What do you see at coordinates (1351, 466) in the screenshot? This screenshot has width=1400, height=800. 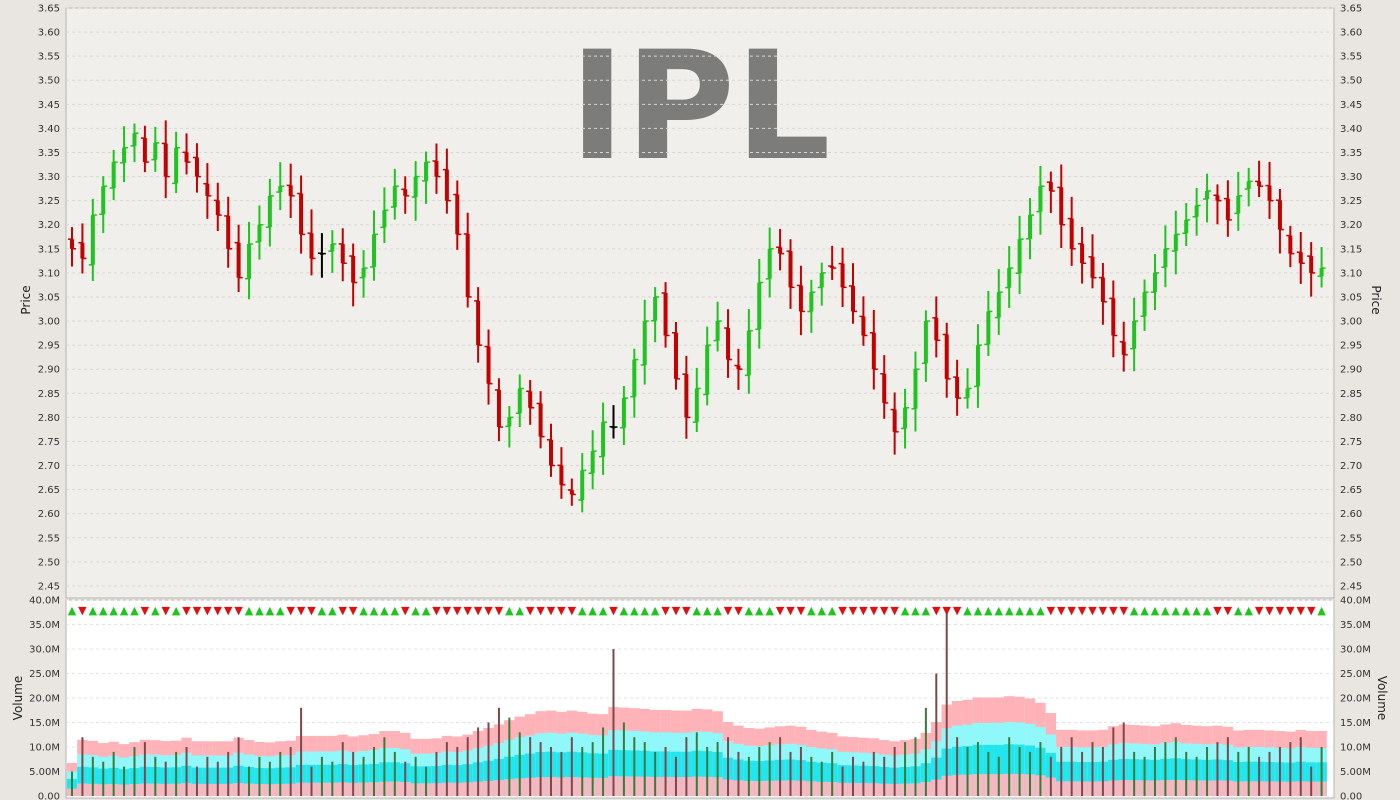 I see `price-tick-label-right: 2.70` at bounding box center [1351, 466].